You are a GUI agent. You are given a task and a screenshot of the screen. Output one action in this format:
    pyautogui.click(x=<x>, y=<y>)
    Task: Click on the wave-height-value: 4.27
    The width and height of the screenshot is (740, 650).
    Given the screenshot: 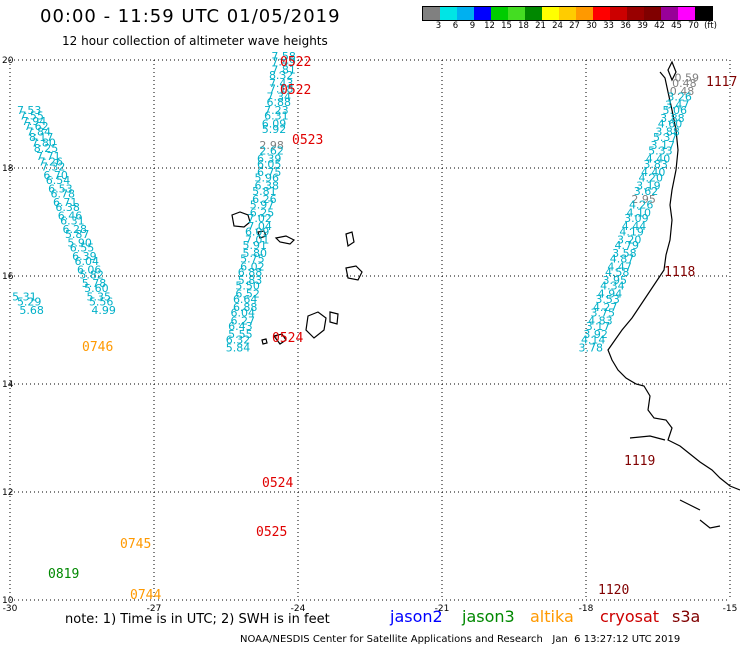 What is the action you would take?
    pyautogui.click(x=605, y=307)
    